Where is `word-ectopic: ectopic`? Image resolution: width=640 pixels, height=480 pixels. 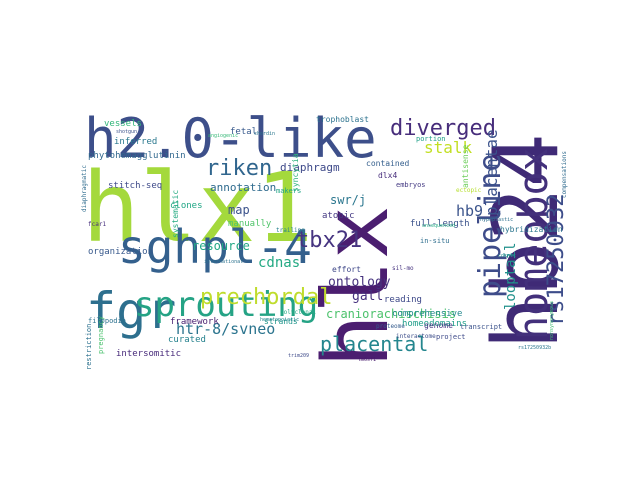
word-ectopic: ectopic is located at coordinates (469, 190).